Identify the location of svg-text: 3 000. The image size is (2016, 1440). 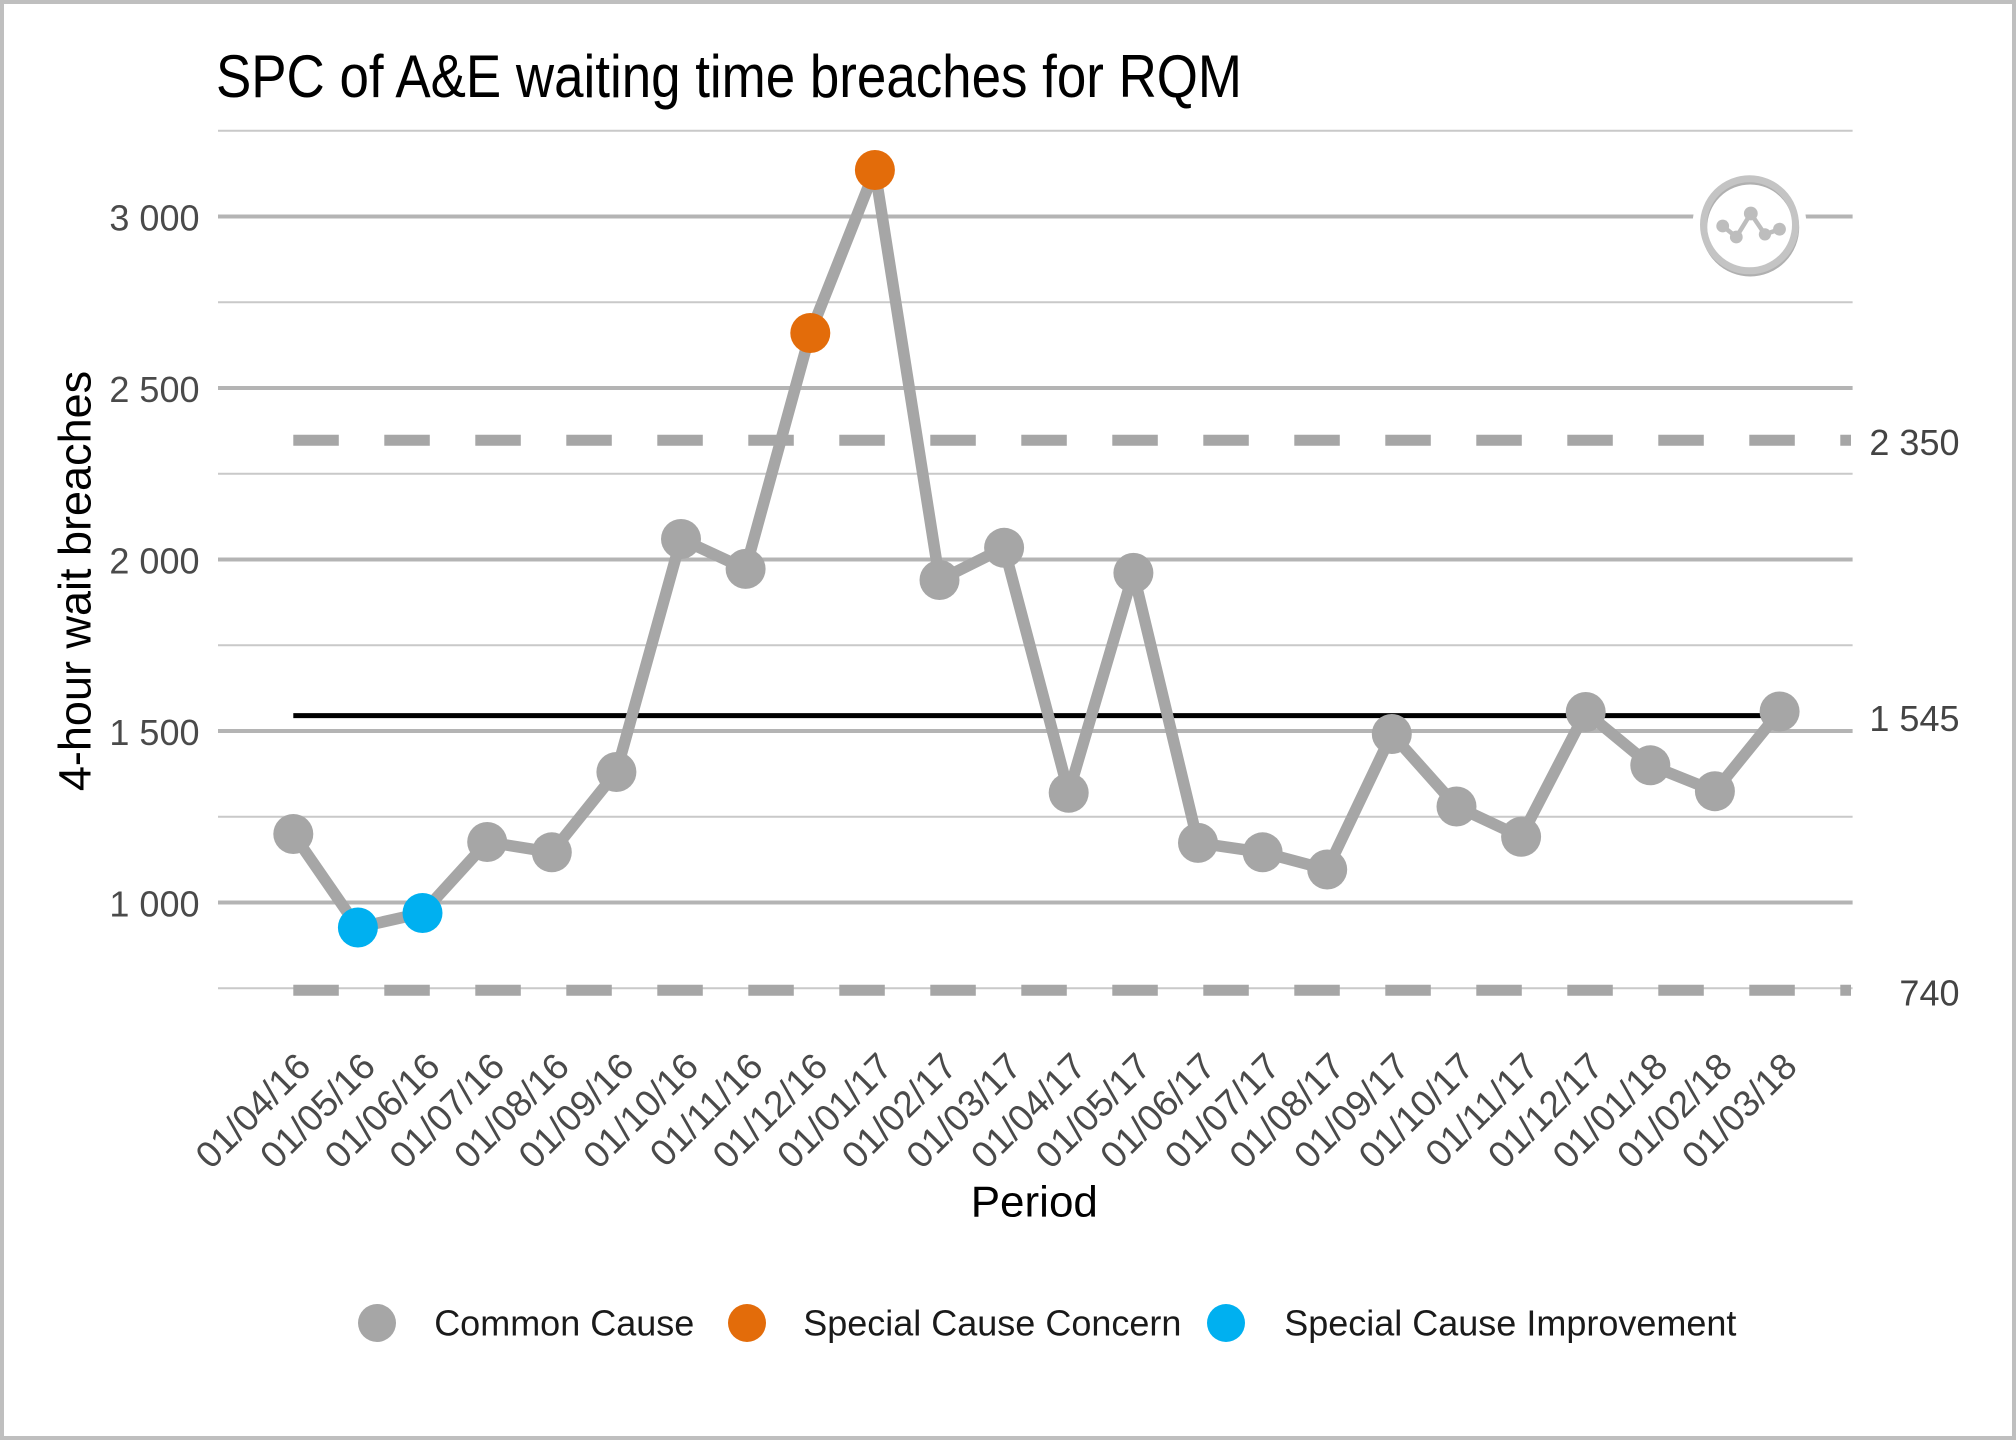
(154, 218).